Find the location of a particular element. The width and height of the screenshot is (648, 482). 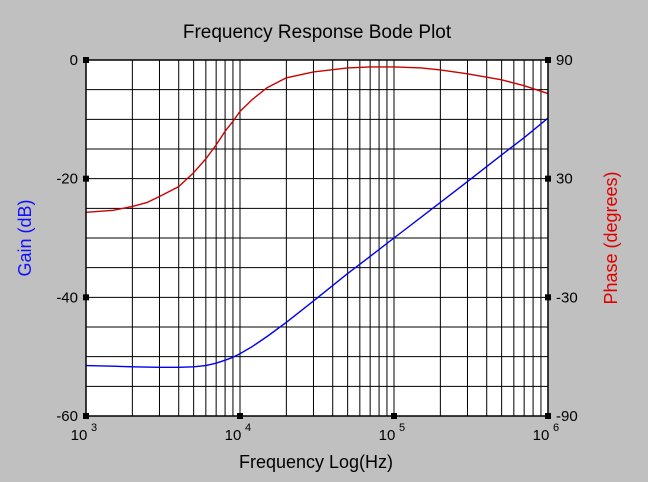

x-tick-exponent: 3 is located at coordinates (94, 428).